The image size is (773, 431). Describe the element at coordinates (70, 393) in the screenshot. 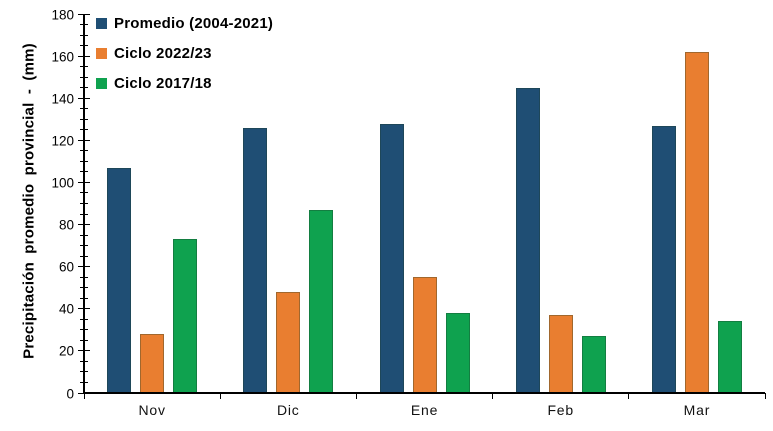

I see `y-tick-label: 0` at that location.